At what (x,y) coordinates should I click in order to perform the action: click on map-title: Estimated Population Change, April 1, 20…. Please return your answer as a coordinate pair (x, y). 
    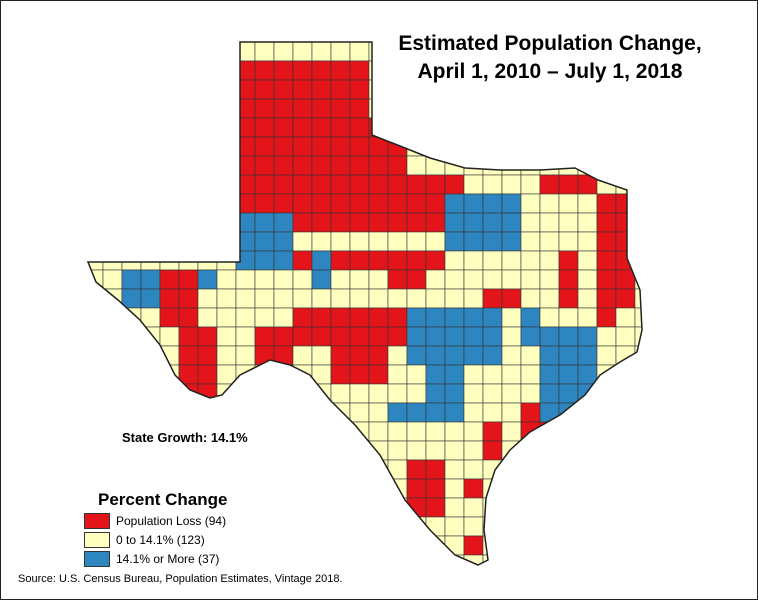
    Looking at the image, I should click on (550, 58).